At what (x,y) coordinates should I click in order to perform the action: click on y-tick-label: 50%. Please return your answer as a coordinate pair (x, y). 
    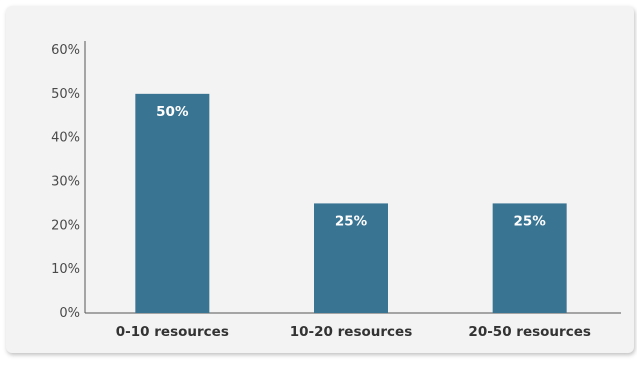
    Looking at the image, I should click on (65, 94).